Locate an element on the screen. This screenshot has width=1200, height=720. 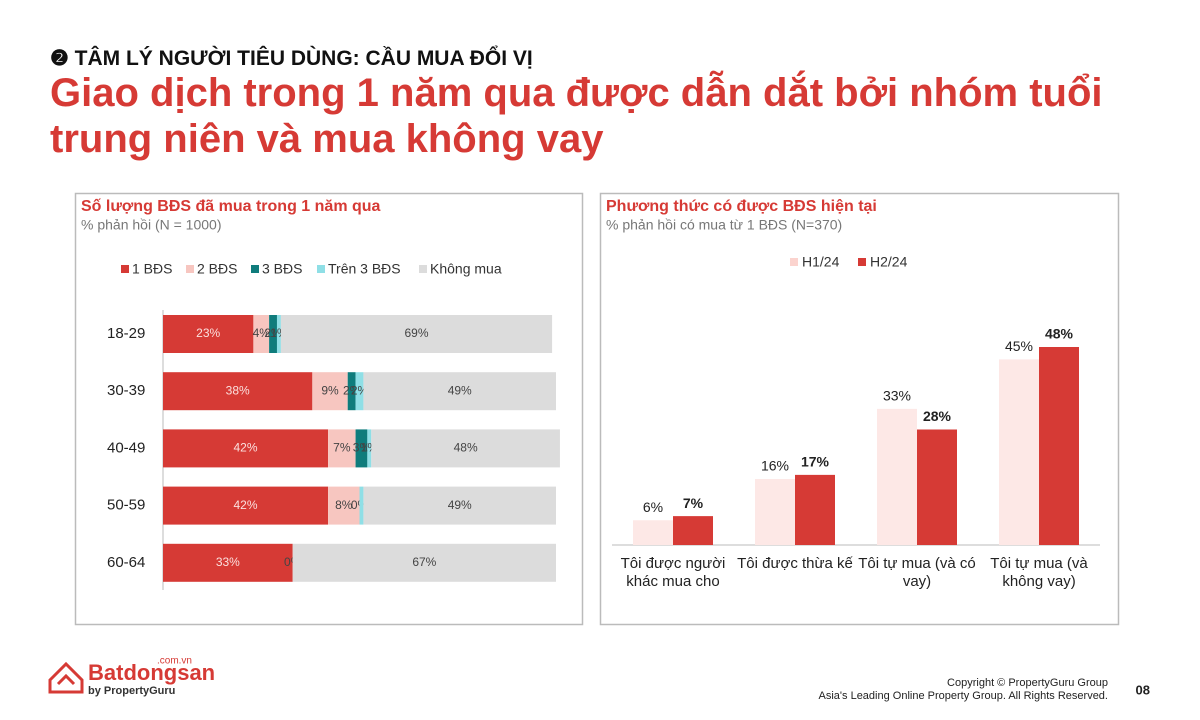
category-label: Tôi được thừa kế is located at coordinates (795, 563).